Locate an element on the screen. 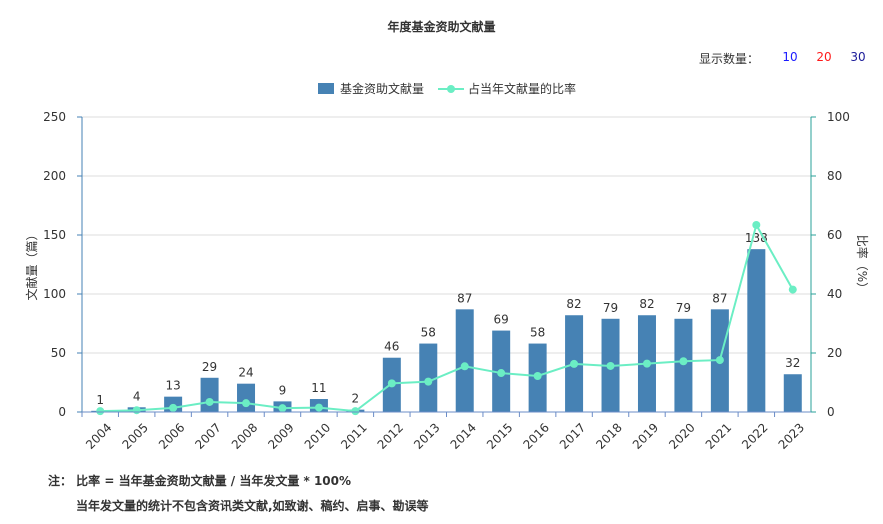 This screenshot has height=524, width=883. y2-axis-title: 比率（%） is located at coordinates (862, 264).